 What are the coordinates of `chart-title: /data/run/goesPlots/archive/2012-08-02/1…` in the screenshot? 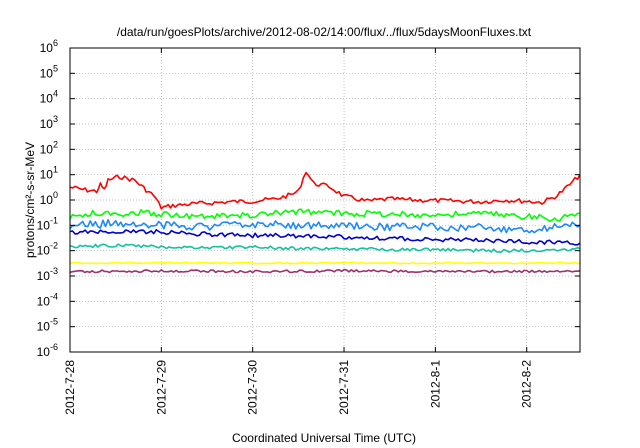 It's located at (324, 32).